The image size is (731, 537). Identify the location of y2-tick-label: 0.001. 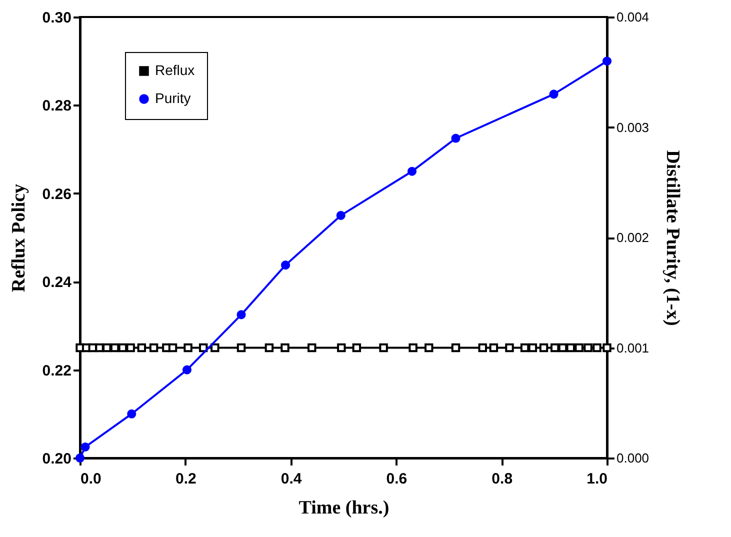
(633, 348).